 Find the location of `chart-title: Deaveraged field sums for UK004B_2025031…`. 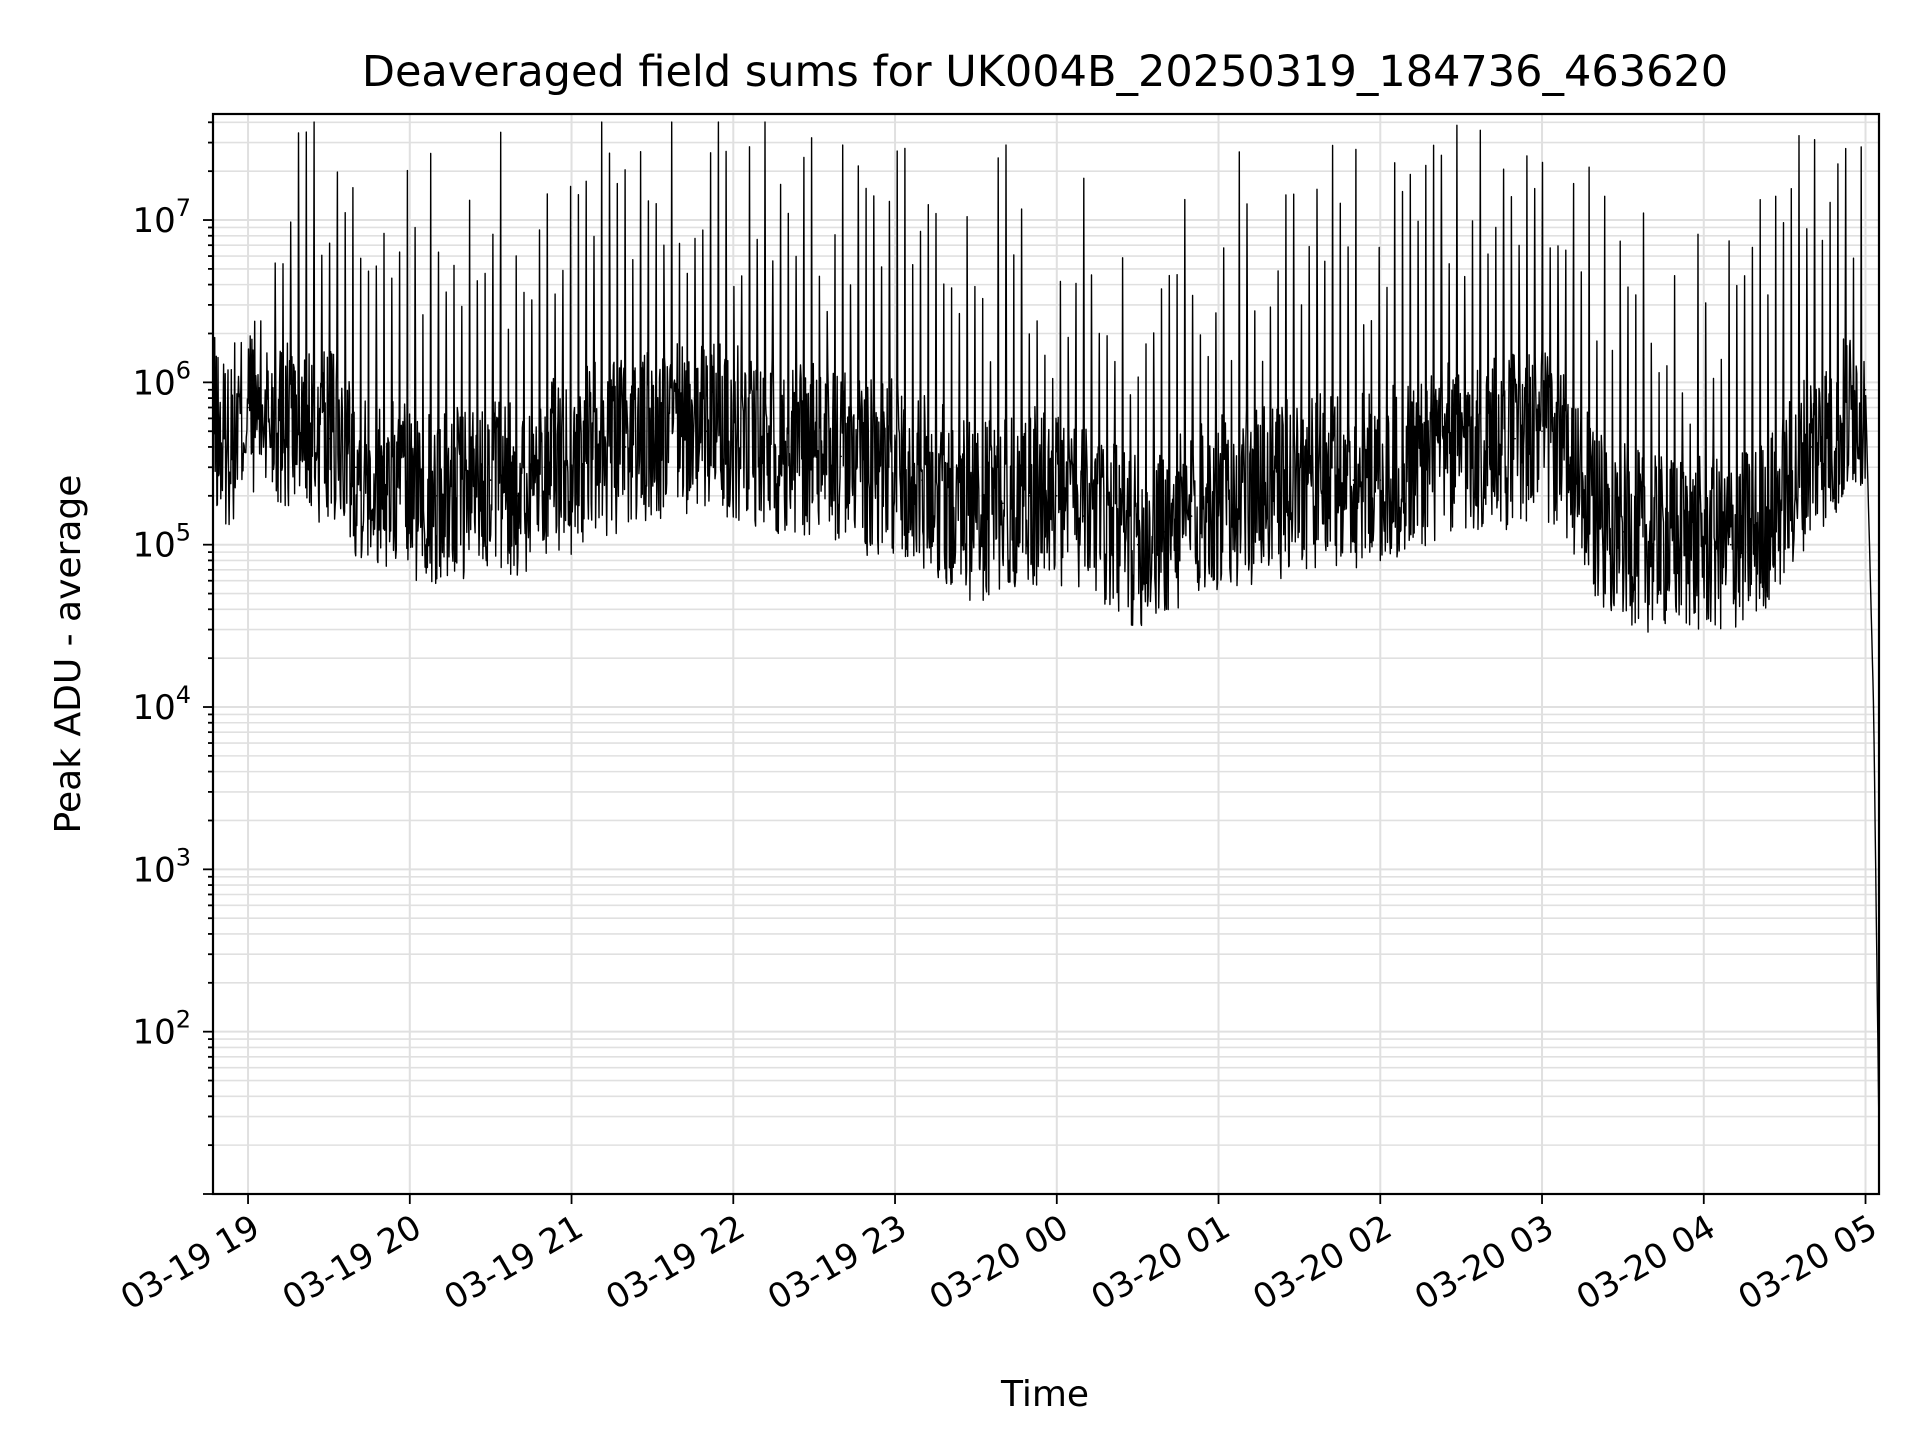

chart-title: Deaveraged field sums for UK004B_2025031… is located at coordinates (1045, 72).